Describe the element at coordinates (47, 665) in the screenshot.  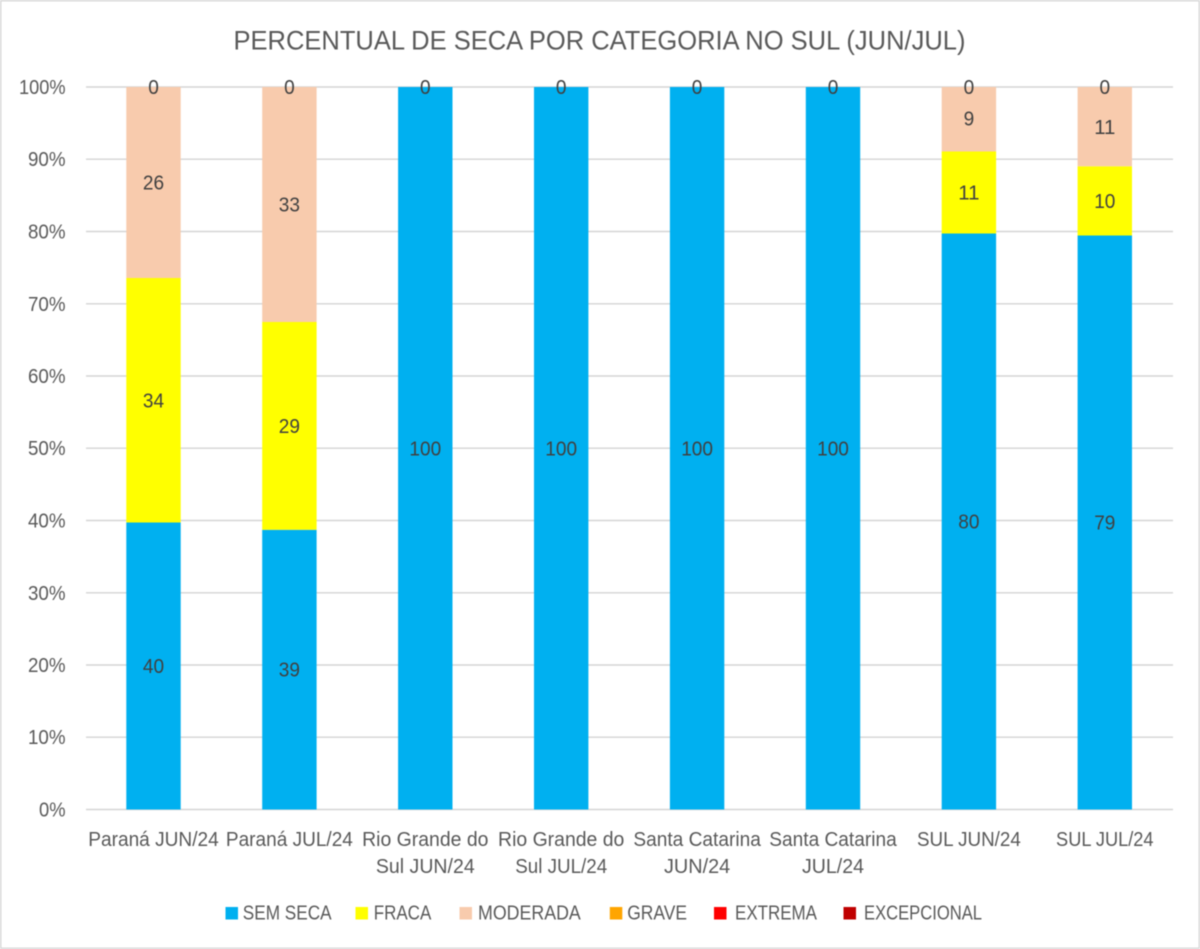
I see `svg-text: 20%` at that location.